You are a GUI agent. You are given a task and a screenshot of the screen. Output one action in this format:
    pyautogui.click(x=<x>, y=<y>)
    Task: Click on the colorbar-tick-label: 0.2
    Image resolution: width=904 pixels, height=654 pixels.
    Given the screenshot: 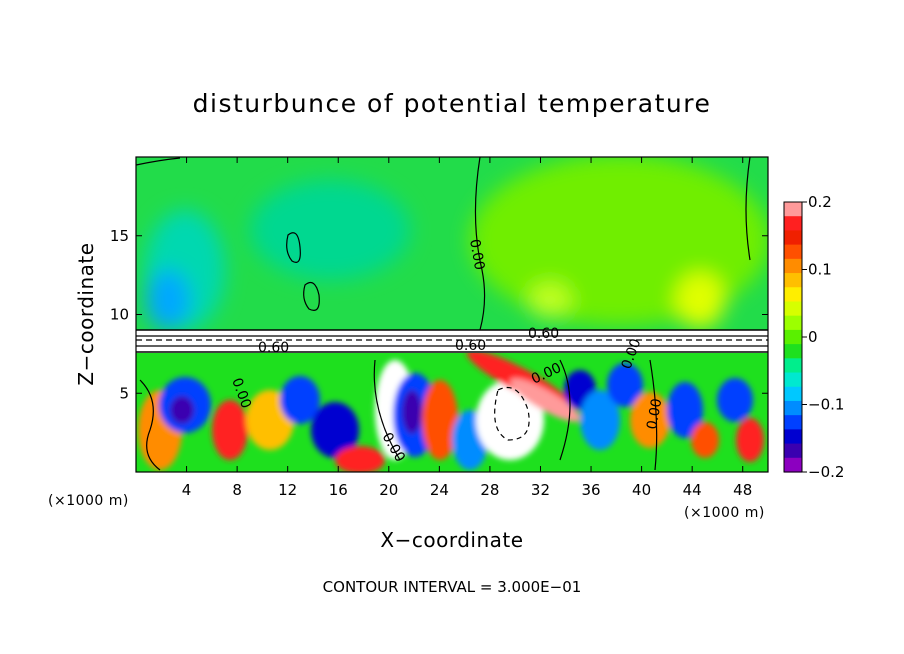 What is the action you would take?
    pyautogui.click(x=820, y=202)
    